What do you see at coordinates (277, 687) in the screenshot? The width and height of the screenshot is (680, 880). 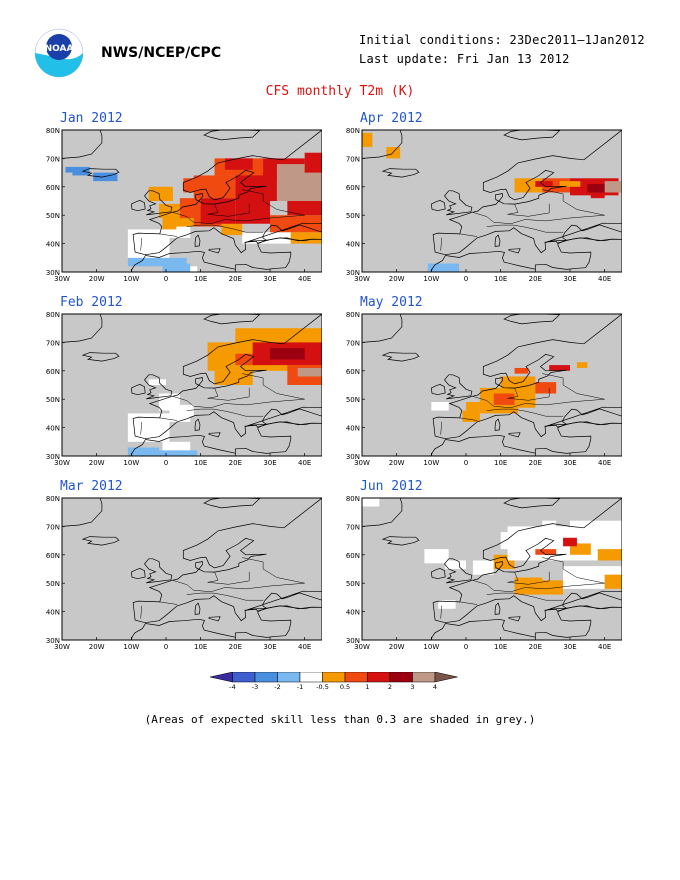 I see `colorbar-label: -2` at bounding box center [277, 687].